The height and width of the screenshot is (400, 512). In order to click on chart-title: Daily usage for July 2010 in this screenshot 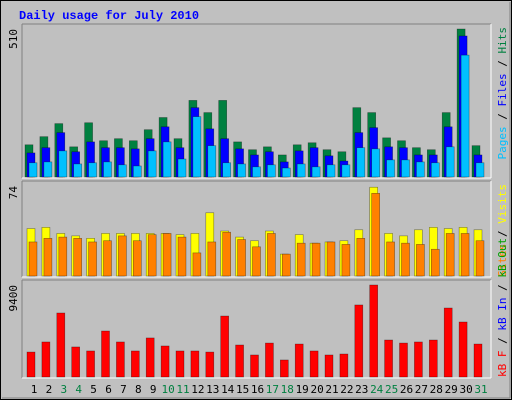, I will do `click(109, 16)`.